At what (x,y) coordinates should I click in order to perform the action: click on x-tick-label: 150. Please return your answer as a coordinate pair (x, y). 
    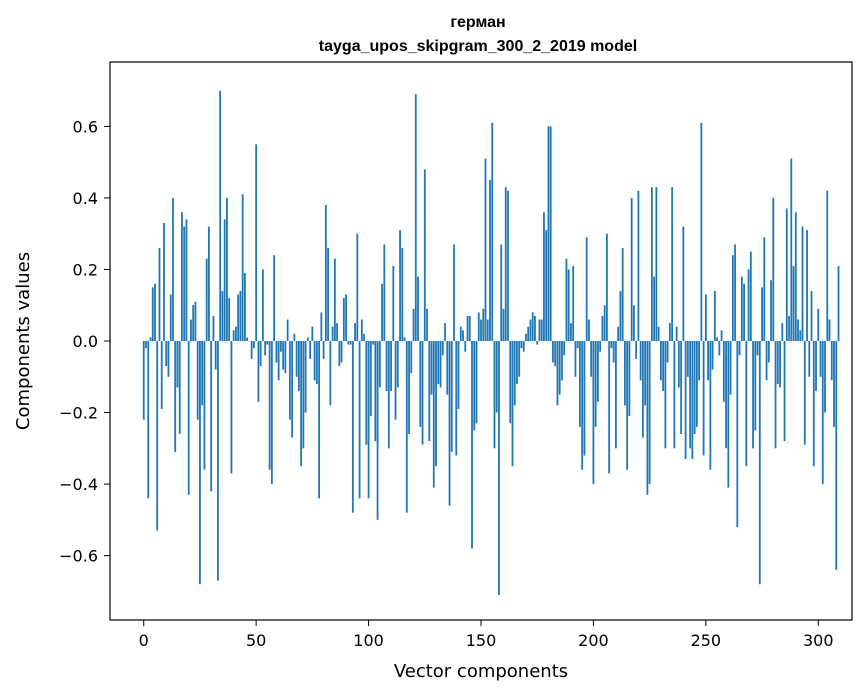
    Looking at the image, I should click on (481, 640).